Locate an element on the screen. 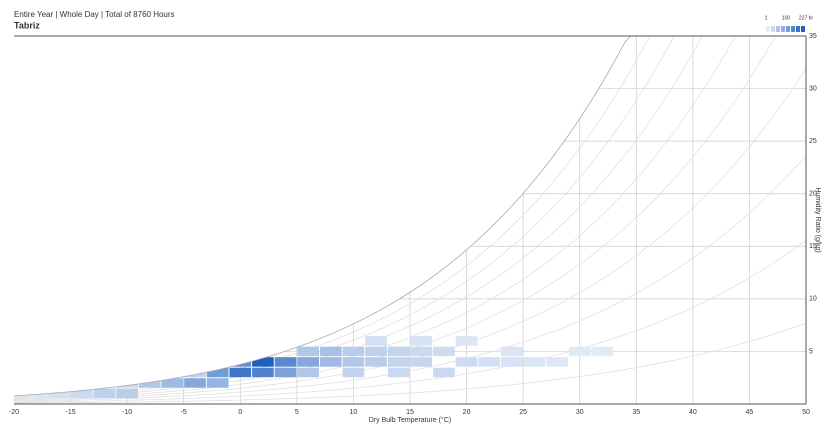 The image size is (826, 426). x-tick-label: 0 is located at coordinates (240, 412).